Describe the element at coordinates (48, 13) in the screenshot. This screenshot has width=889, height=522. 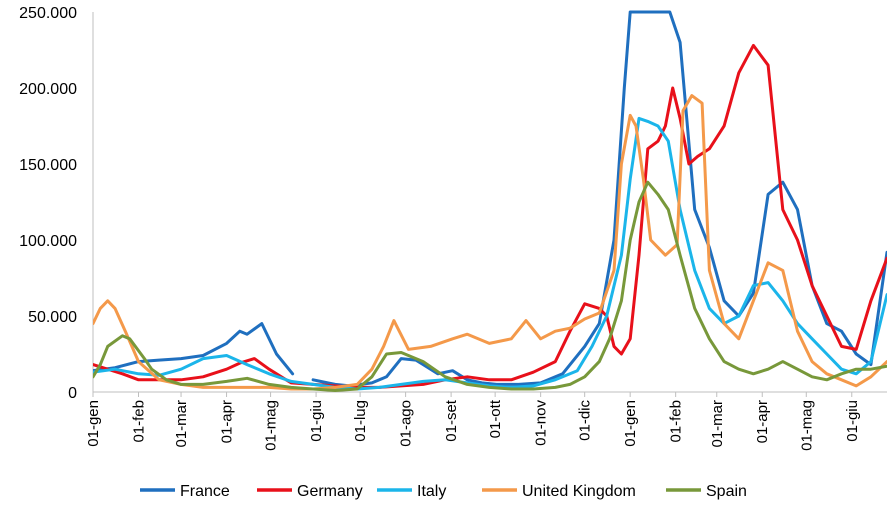
I see `y-tick-label: 250.000` at that location.